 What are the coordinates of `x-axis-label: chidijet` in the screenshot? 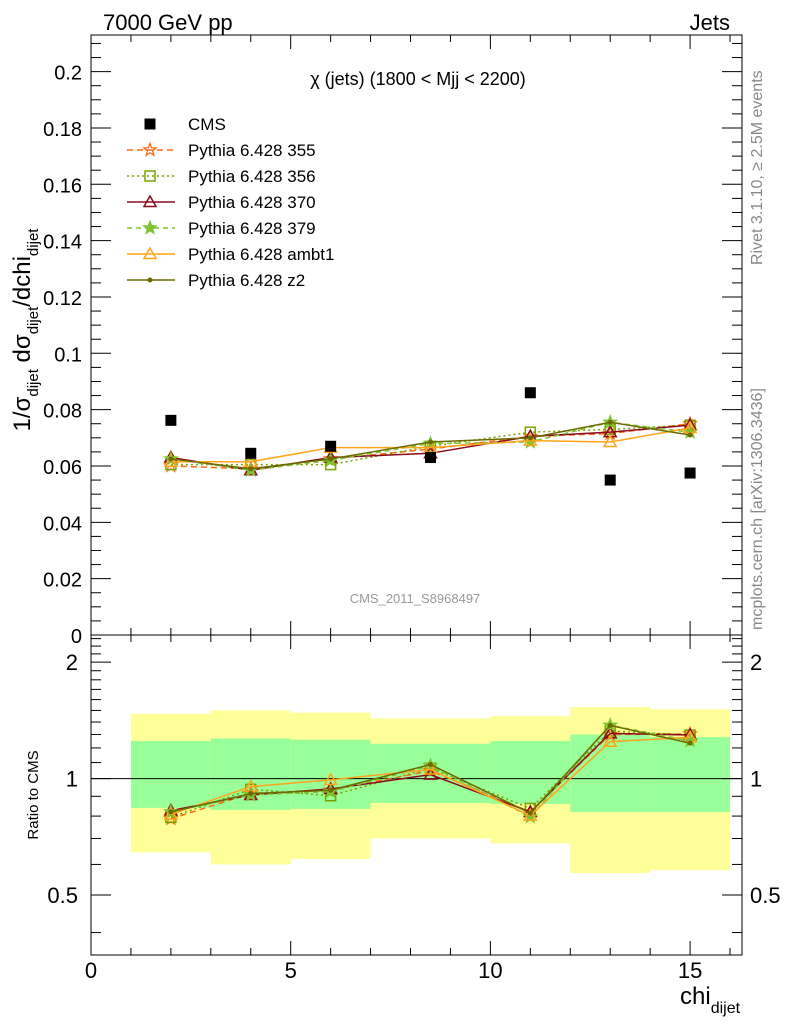 It's located at (710, 1000).